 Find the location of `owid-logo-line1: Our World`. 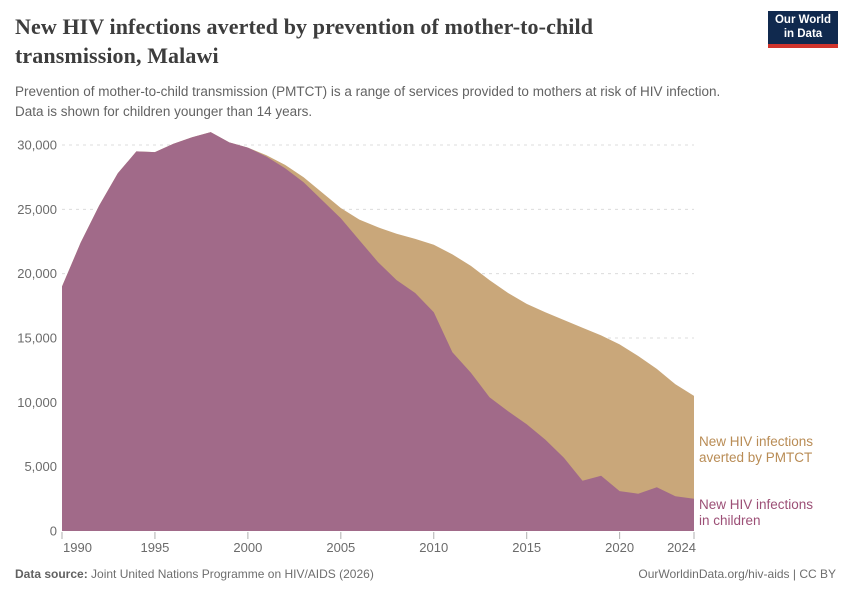

owid-logo-line1: Our World is located at coordinates (802, 20).